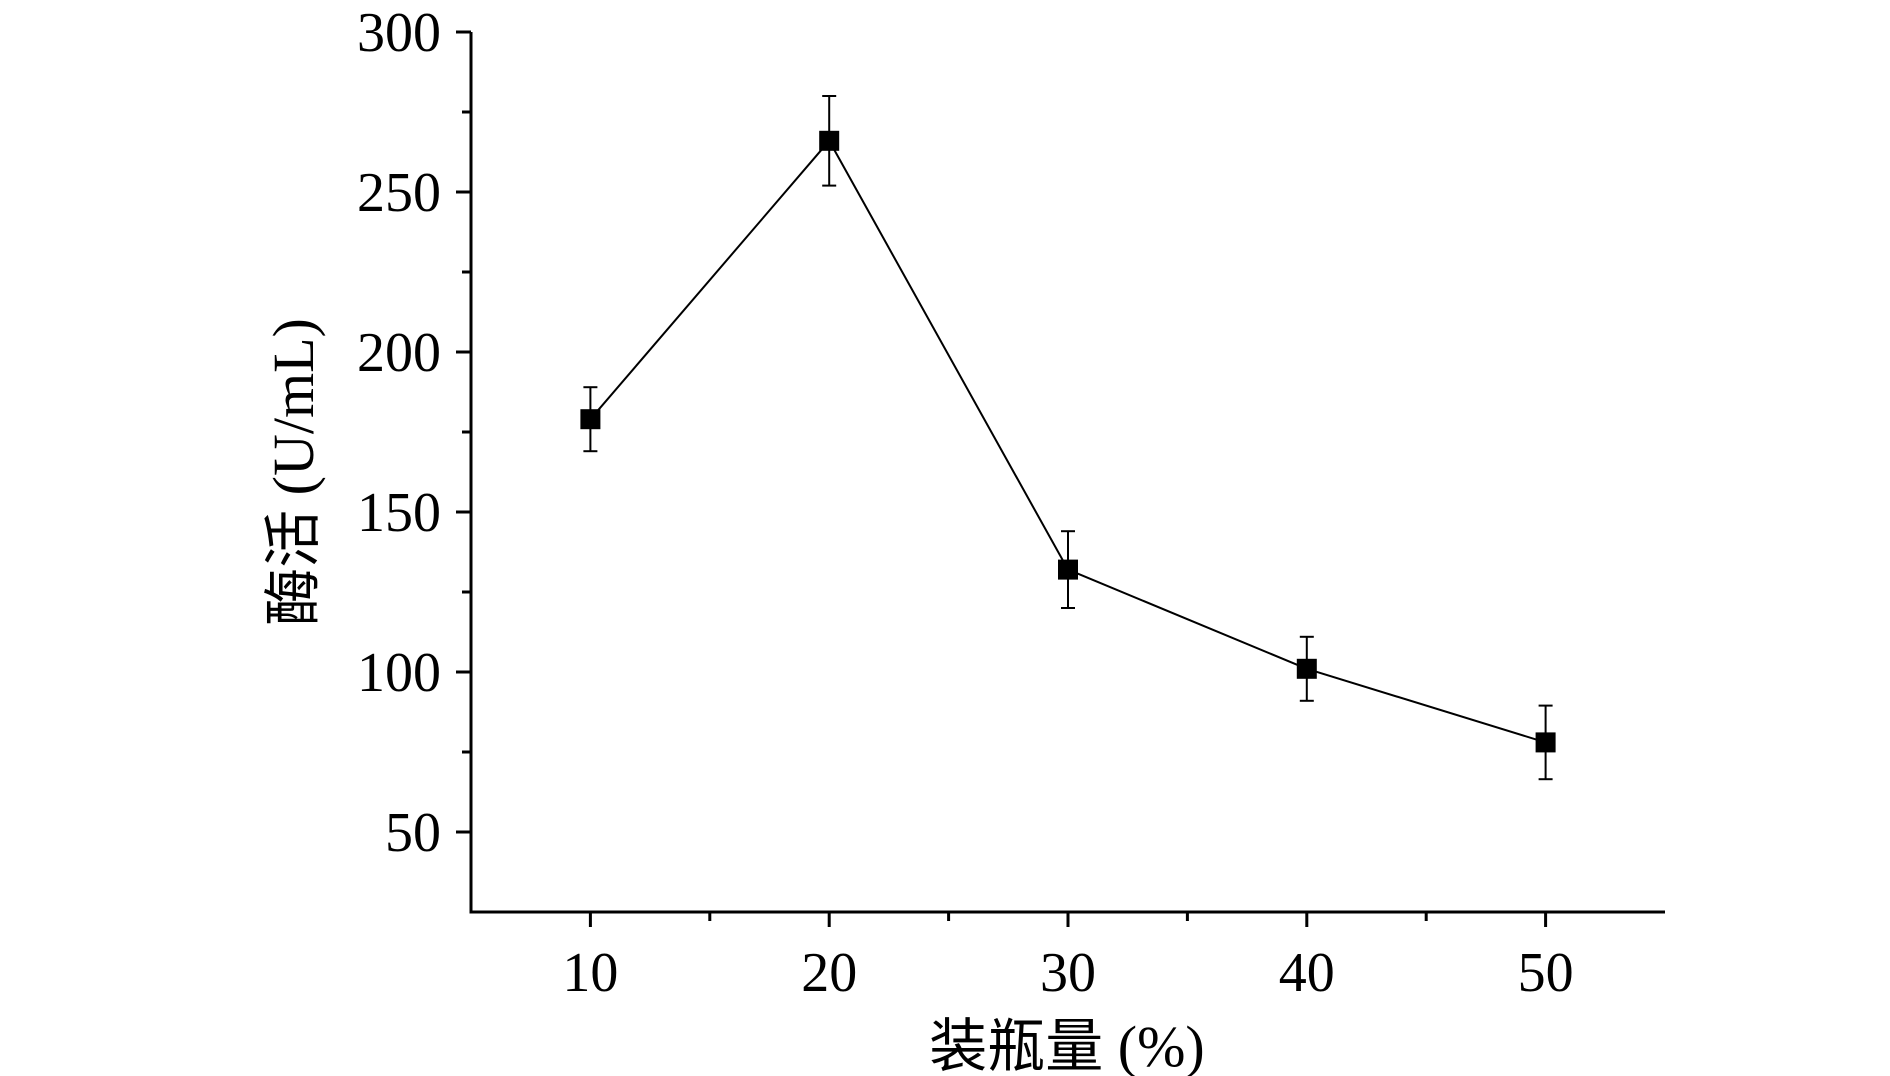  Describe the element at coordinates (413, 833) in the screenshot. I see `y-tick-label-50: 50` at that location.